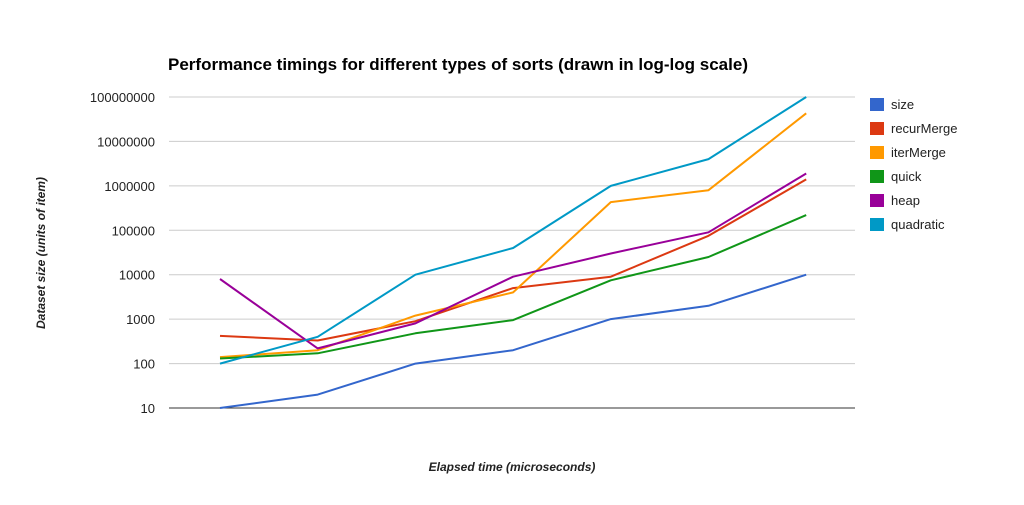  I want to click on y-axis-label: Dataset size (units of item), so click(41, 253).